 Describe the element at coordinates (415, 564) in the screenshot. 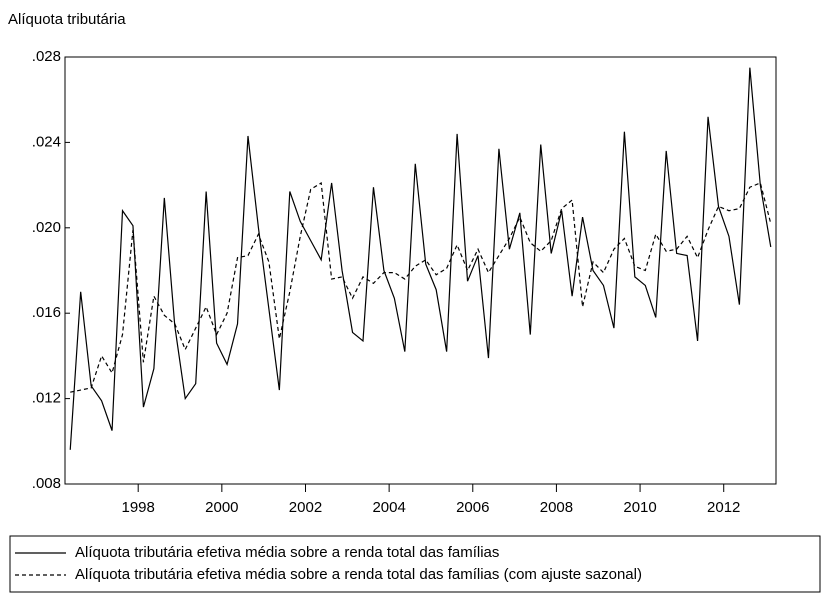

I see `legend-box` at that location.